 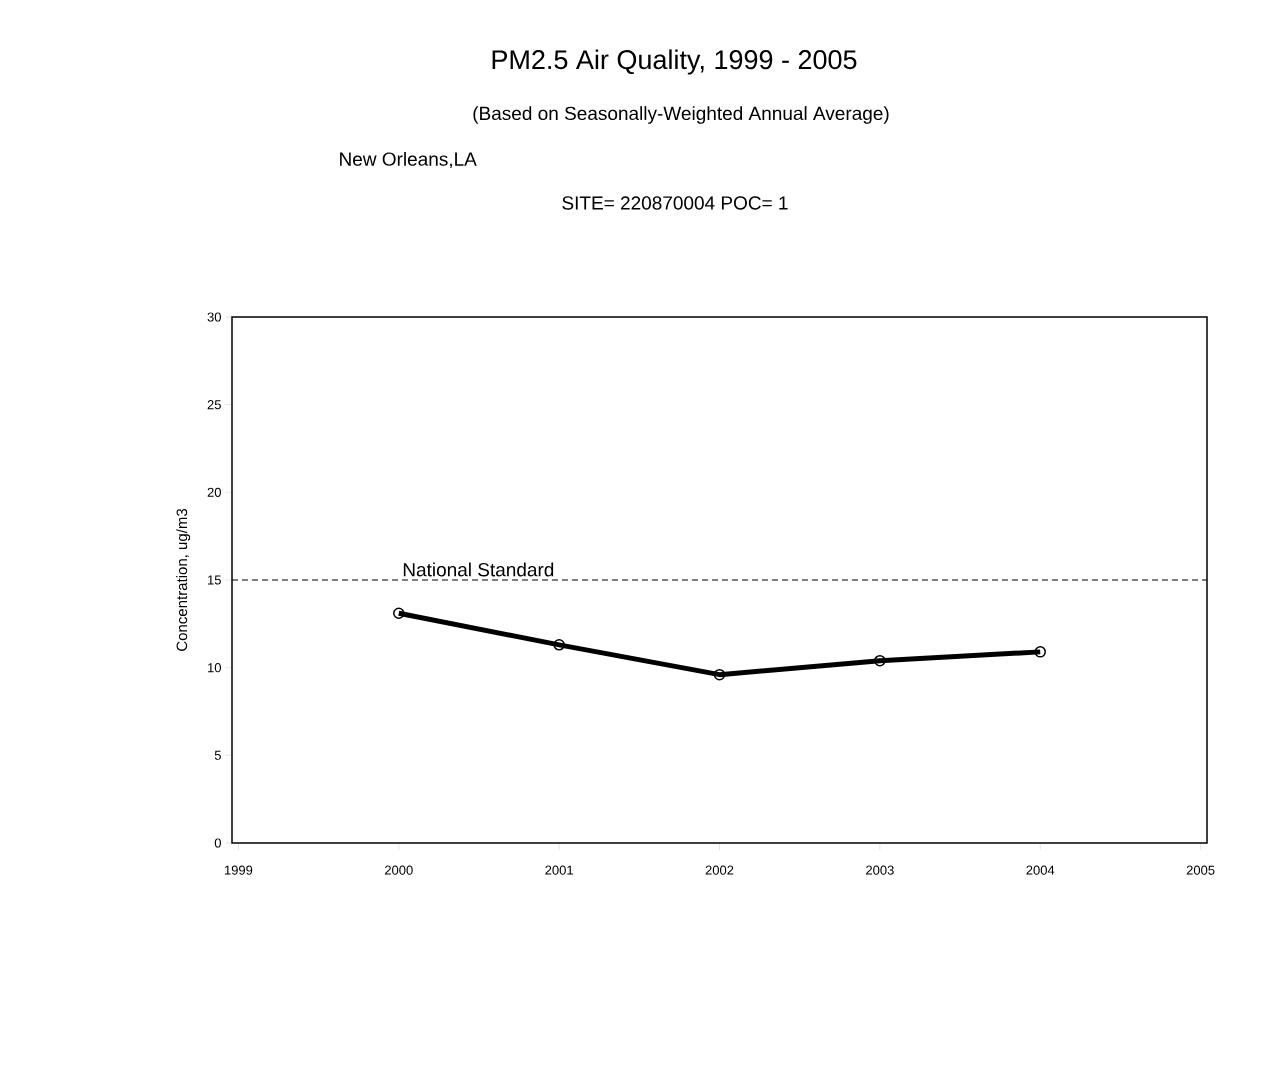 I want to click on x-tick-label: 2000, so click(x=398, y=870).